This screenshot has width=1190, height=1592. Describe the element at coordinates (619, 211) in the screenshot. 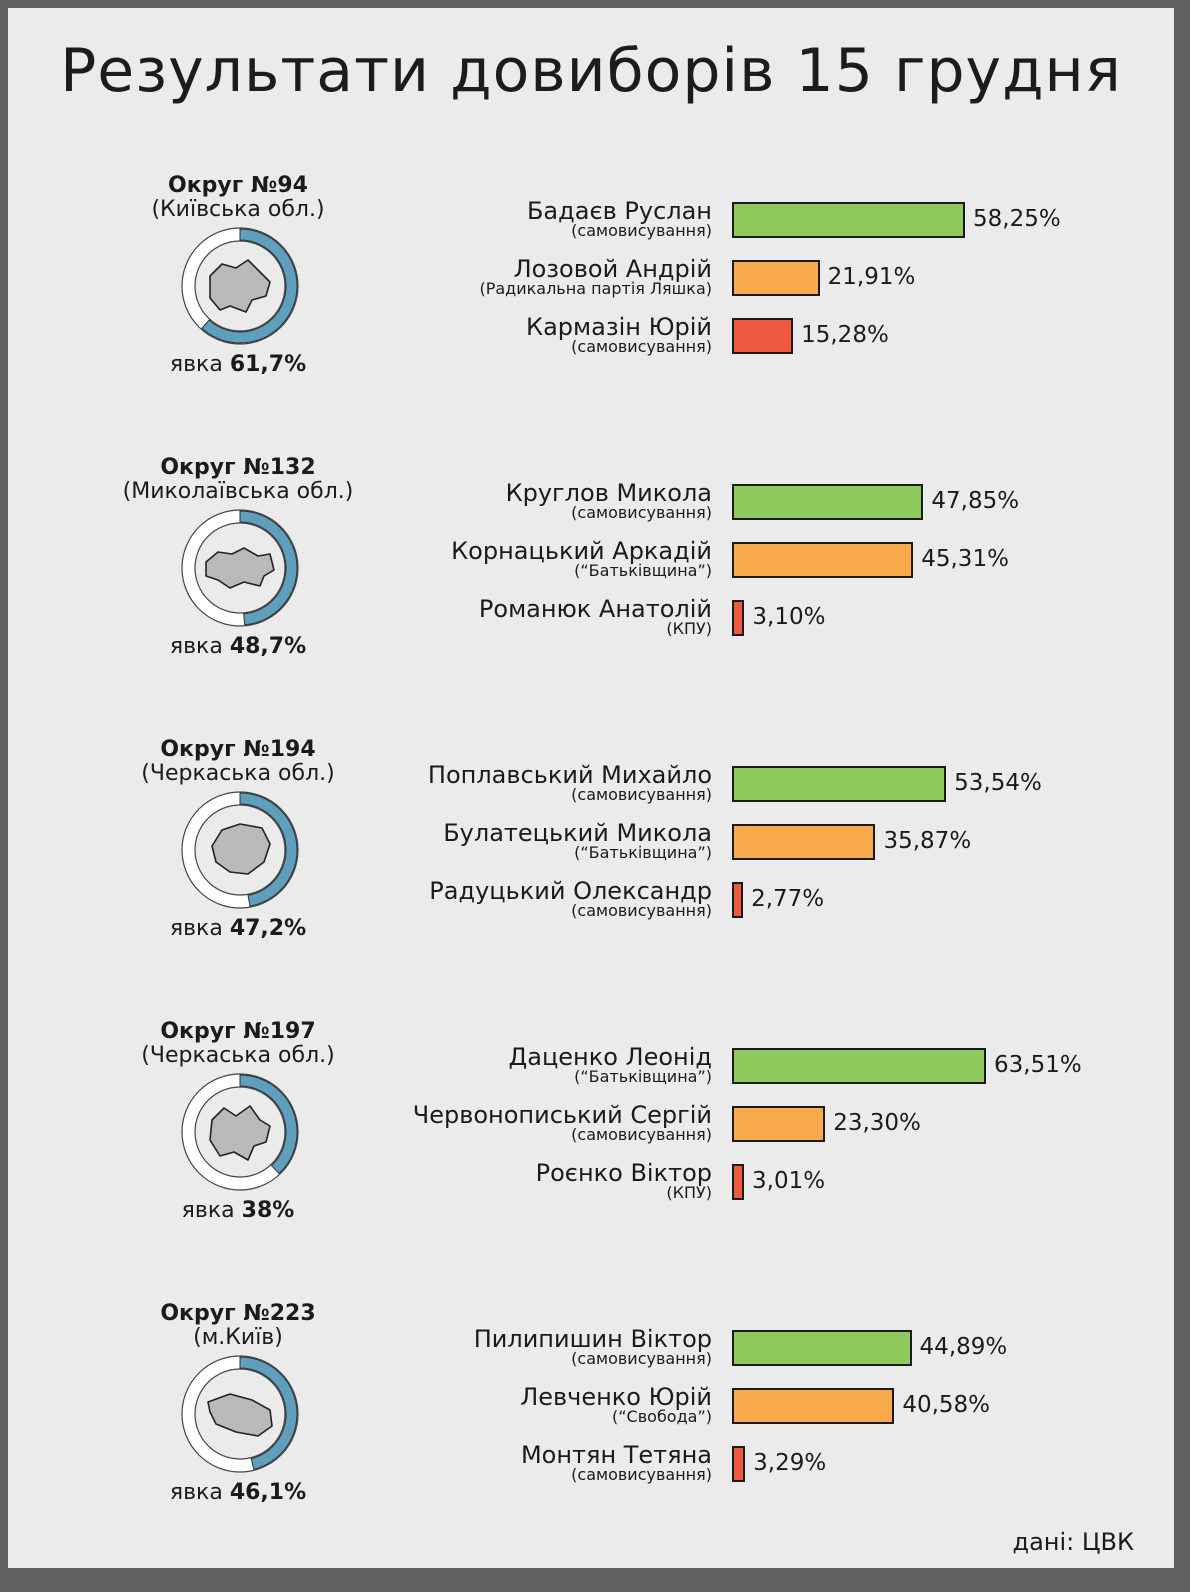

I see `candidate-name: Бадаєв Руслан` at that location.